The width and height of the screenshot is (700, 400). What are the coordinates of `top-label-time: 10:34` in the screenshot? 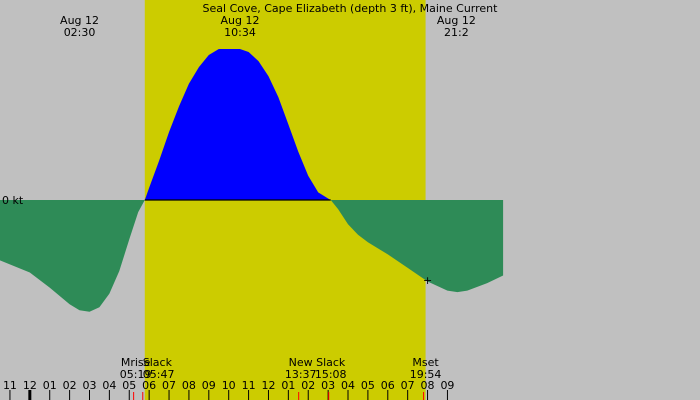 It's located at (240, 32).